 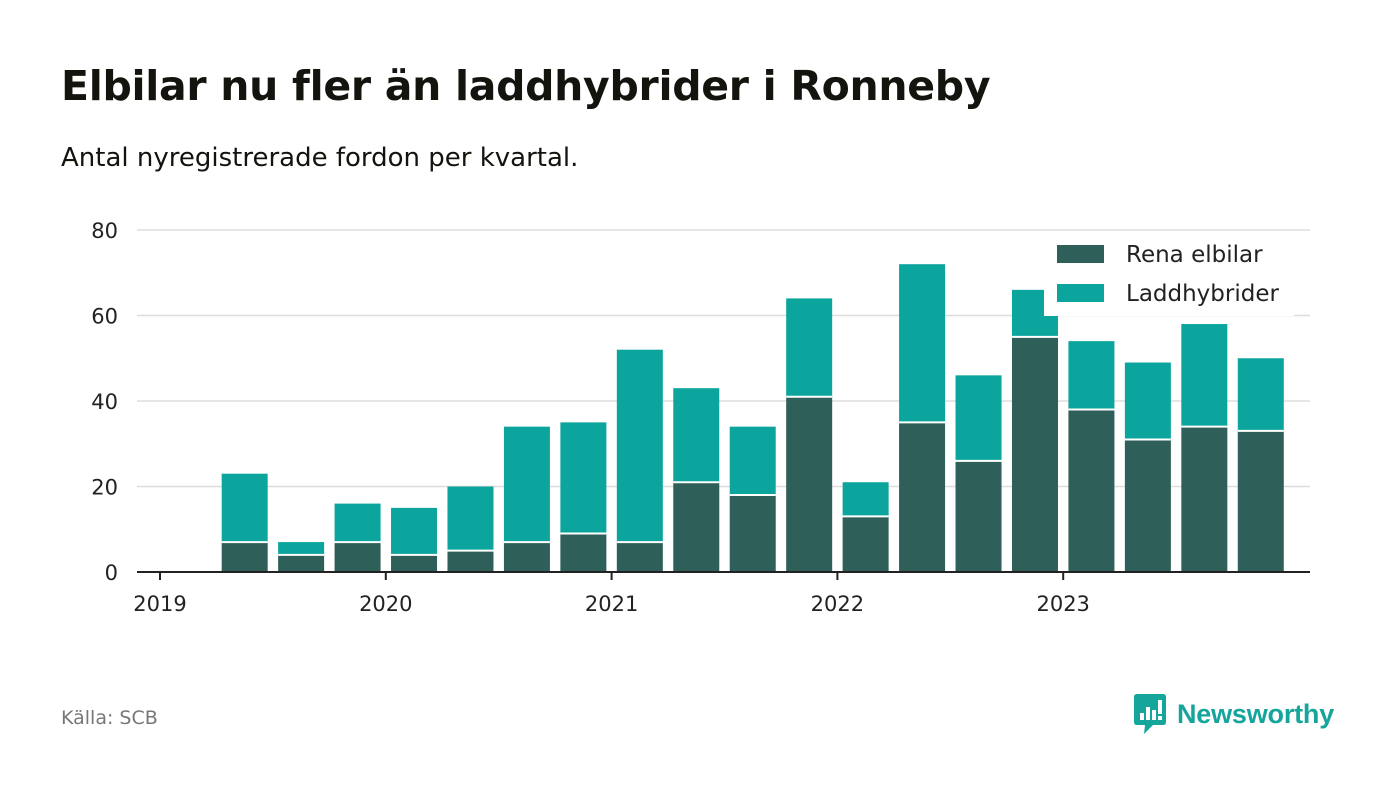 I want to click on y-tick-label: 0, so click(x=111, y=573).